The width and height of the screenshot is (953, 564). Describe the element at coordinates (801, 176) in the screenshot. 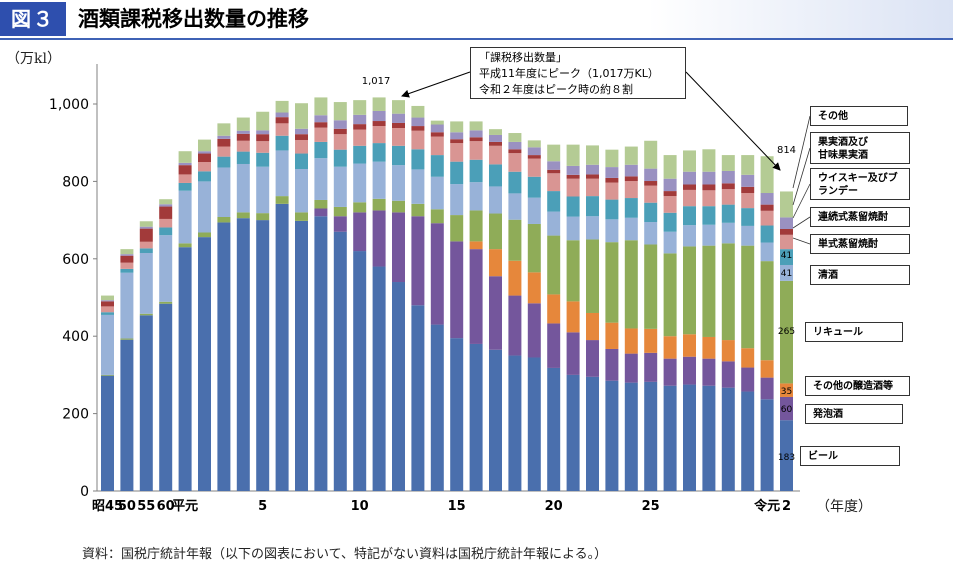

I see `legend-connector` at that location.